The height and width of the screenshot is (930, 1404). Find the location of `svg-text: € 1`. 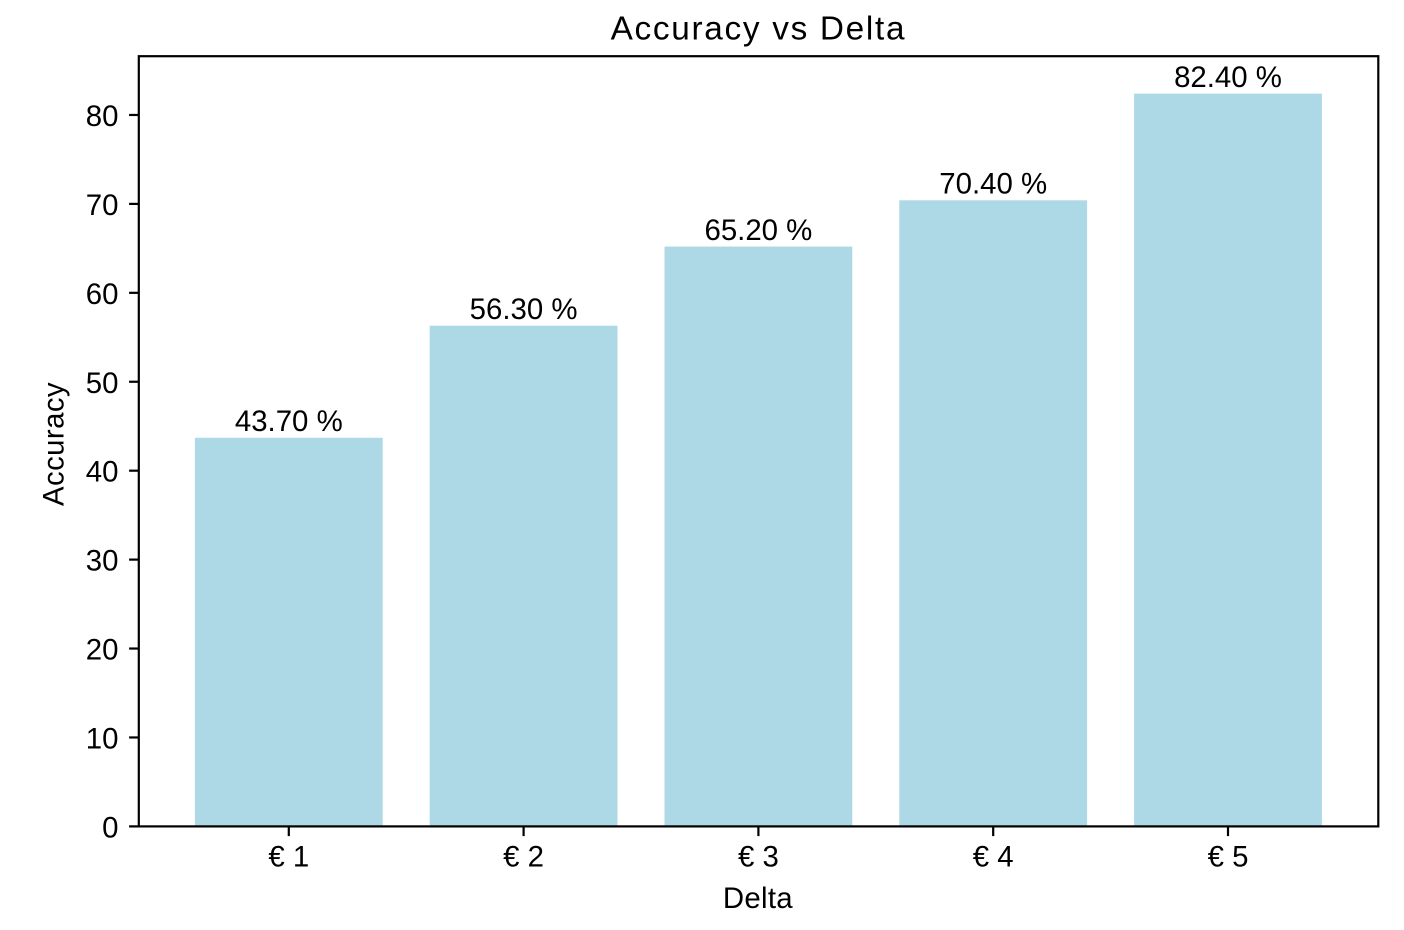

svg-text: € 1 is located at coordinates (288, 857).